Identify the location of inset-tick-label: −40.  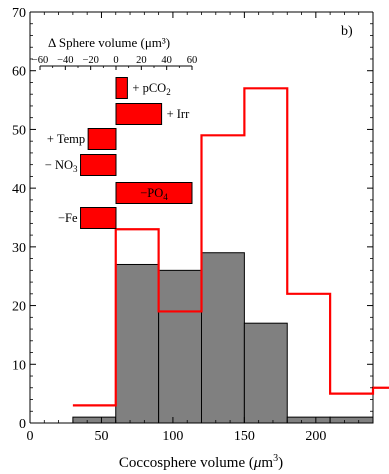
(65, 60).